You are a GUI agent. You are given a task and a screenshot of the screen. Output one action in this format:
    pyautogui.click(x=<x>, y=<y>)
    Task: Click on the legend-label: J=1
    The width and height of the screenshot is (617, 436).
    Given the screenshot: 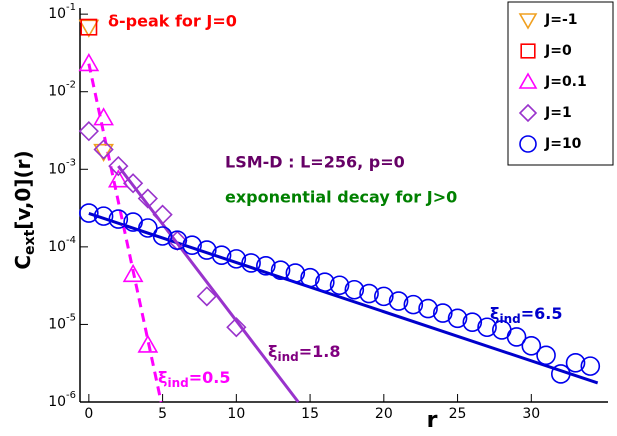 What is the action you would take?
    pyautogui.click(x=558, y=113)
    